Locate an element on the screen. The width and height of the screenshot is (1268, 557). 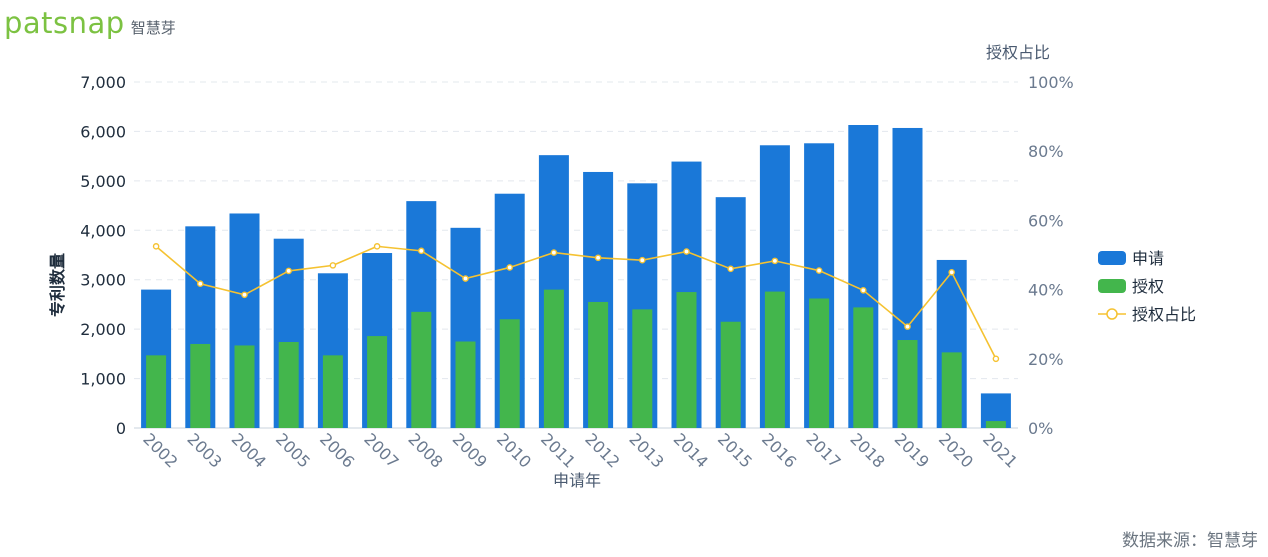
y2-tick-label: 100% is located at coordinates (1051, 82).